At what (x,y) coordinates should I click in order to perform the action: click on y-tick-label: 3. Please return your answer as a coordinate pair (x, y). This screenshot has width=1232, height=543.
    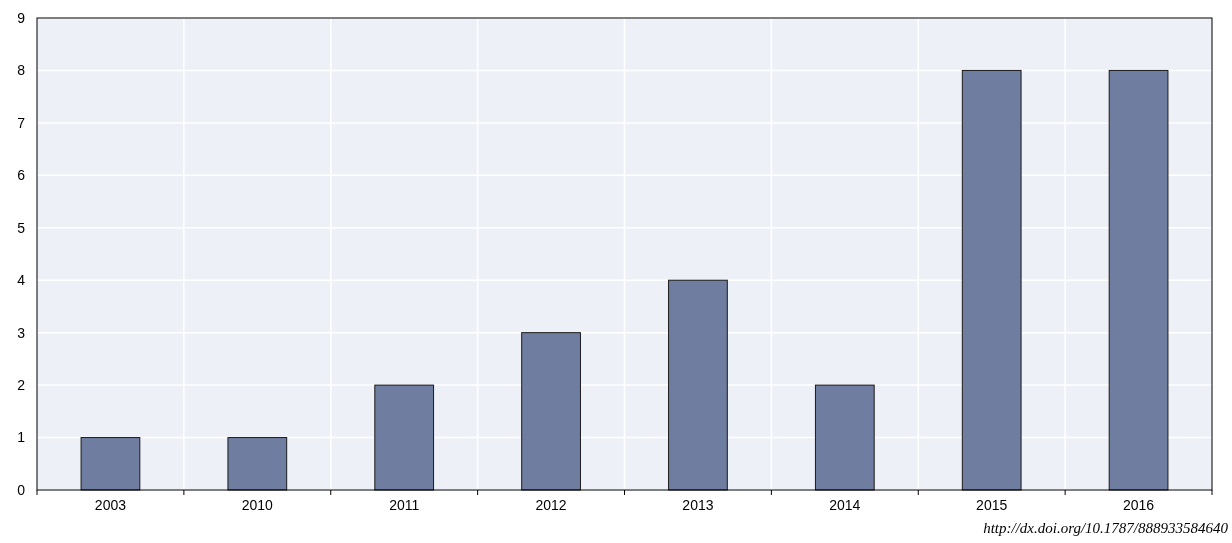
    Looking at the image, I should click on (21, 332).